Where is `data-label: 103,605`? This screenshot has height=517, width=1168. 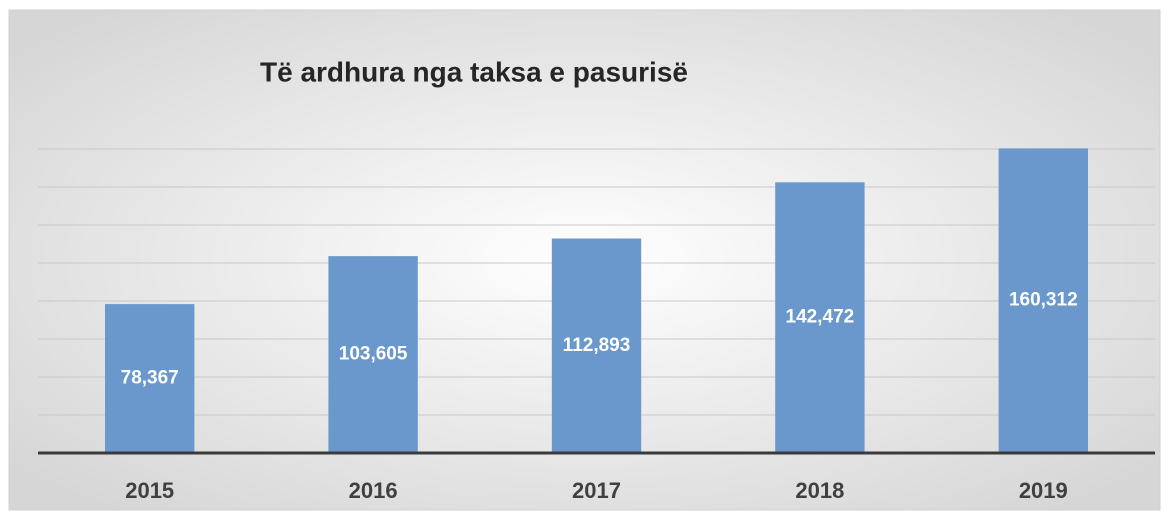
data-label: 103,605 is located at coordinates (373, 354).